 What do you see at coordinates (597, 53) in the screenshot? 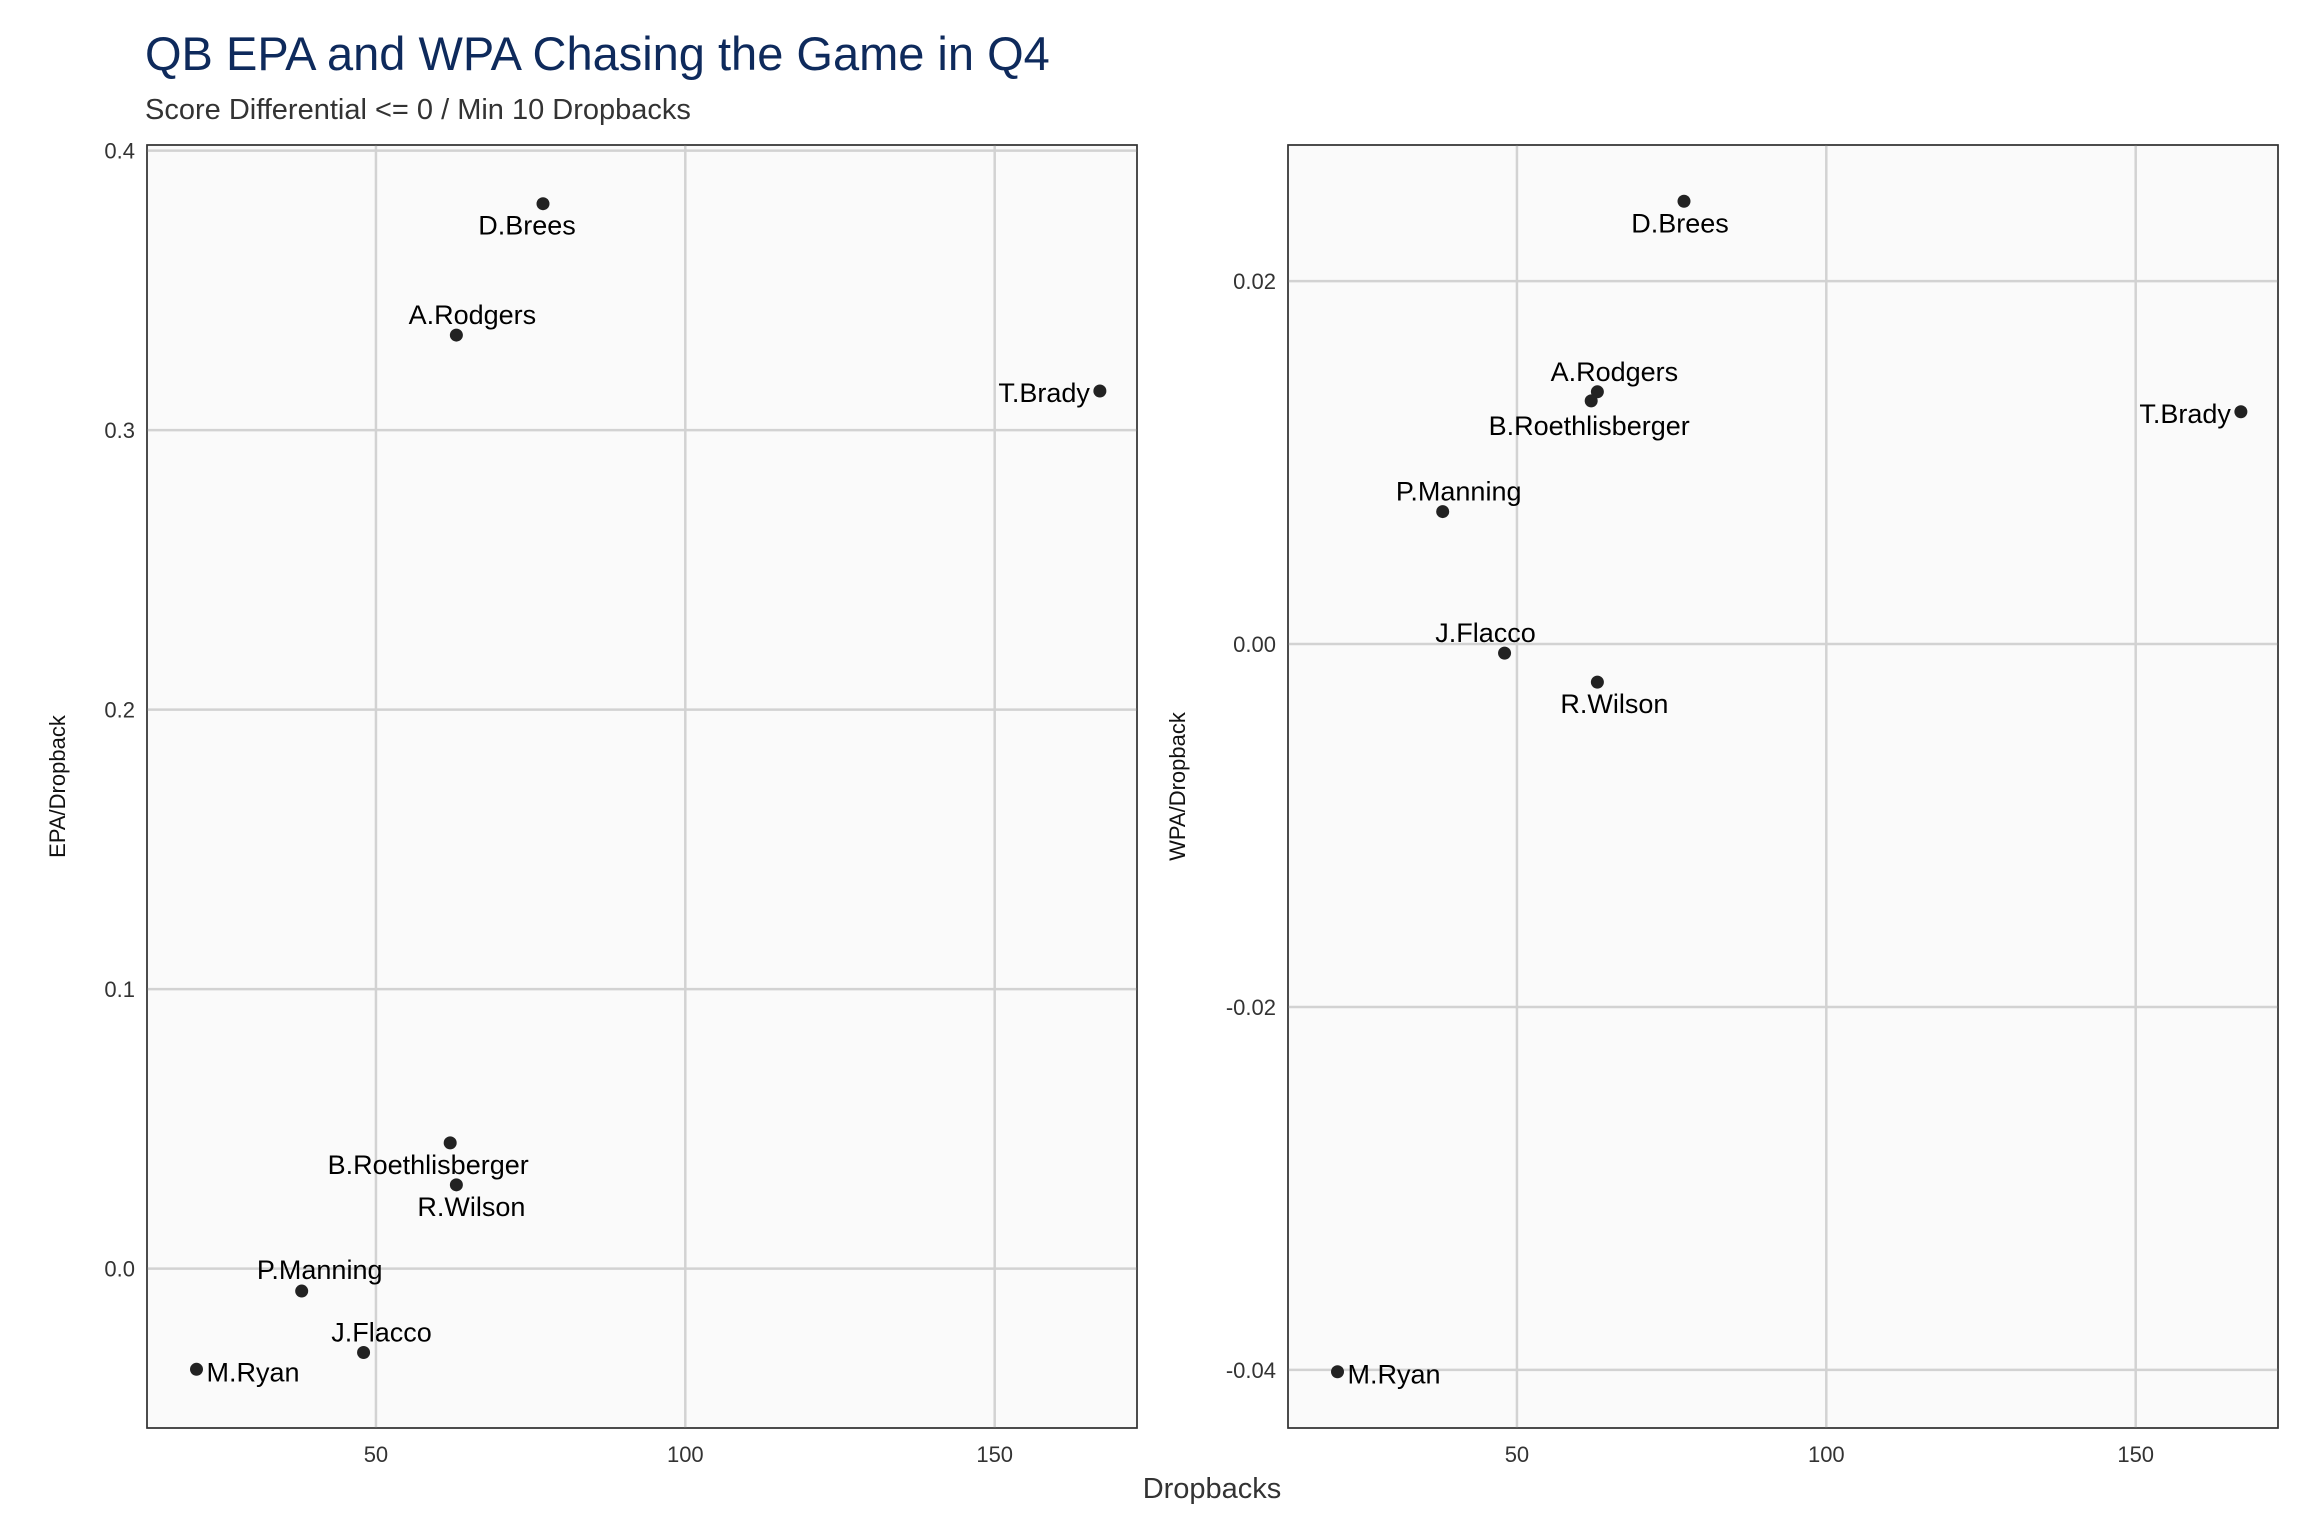
I see `chart-title: QB EPA and WPA Chasing the Game in Q4` at bounding box center [597, 53].